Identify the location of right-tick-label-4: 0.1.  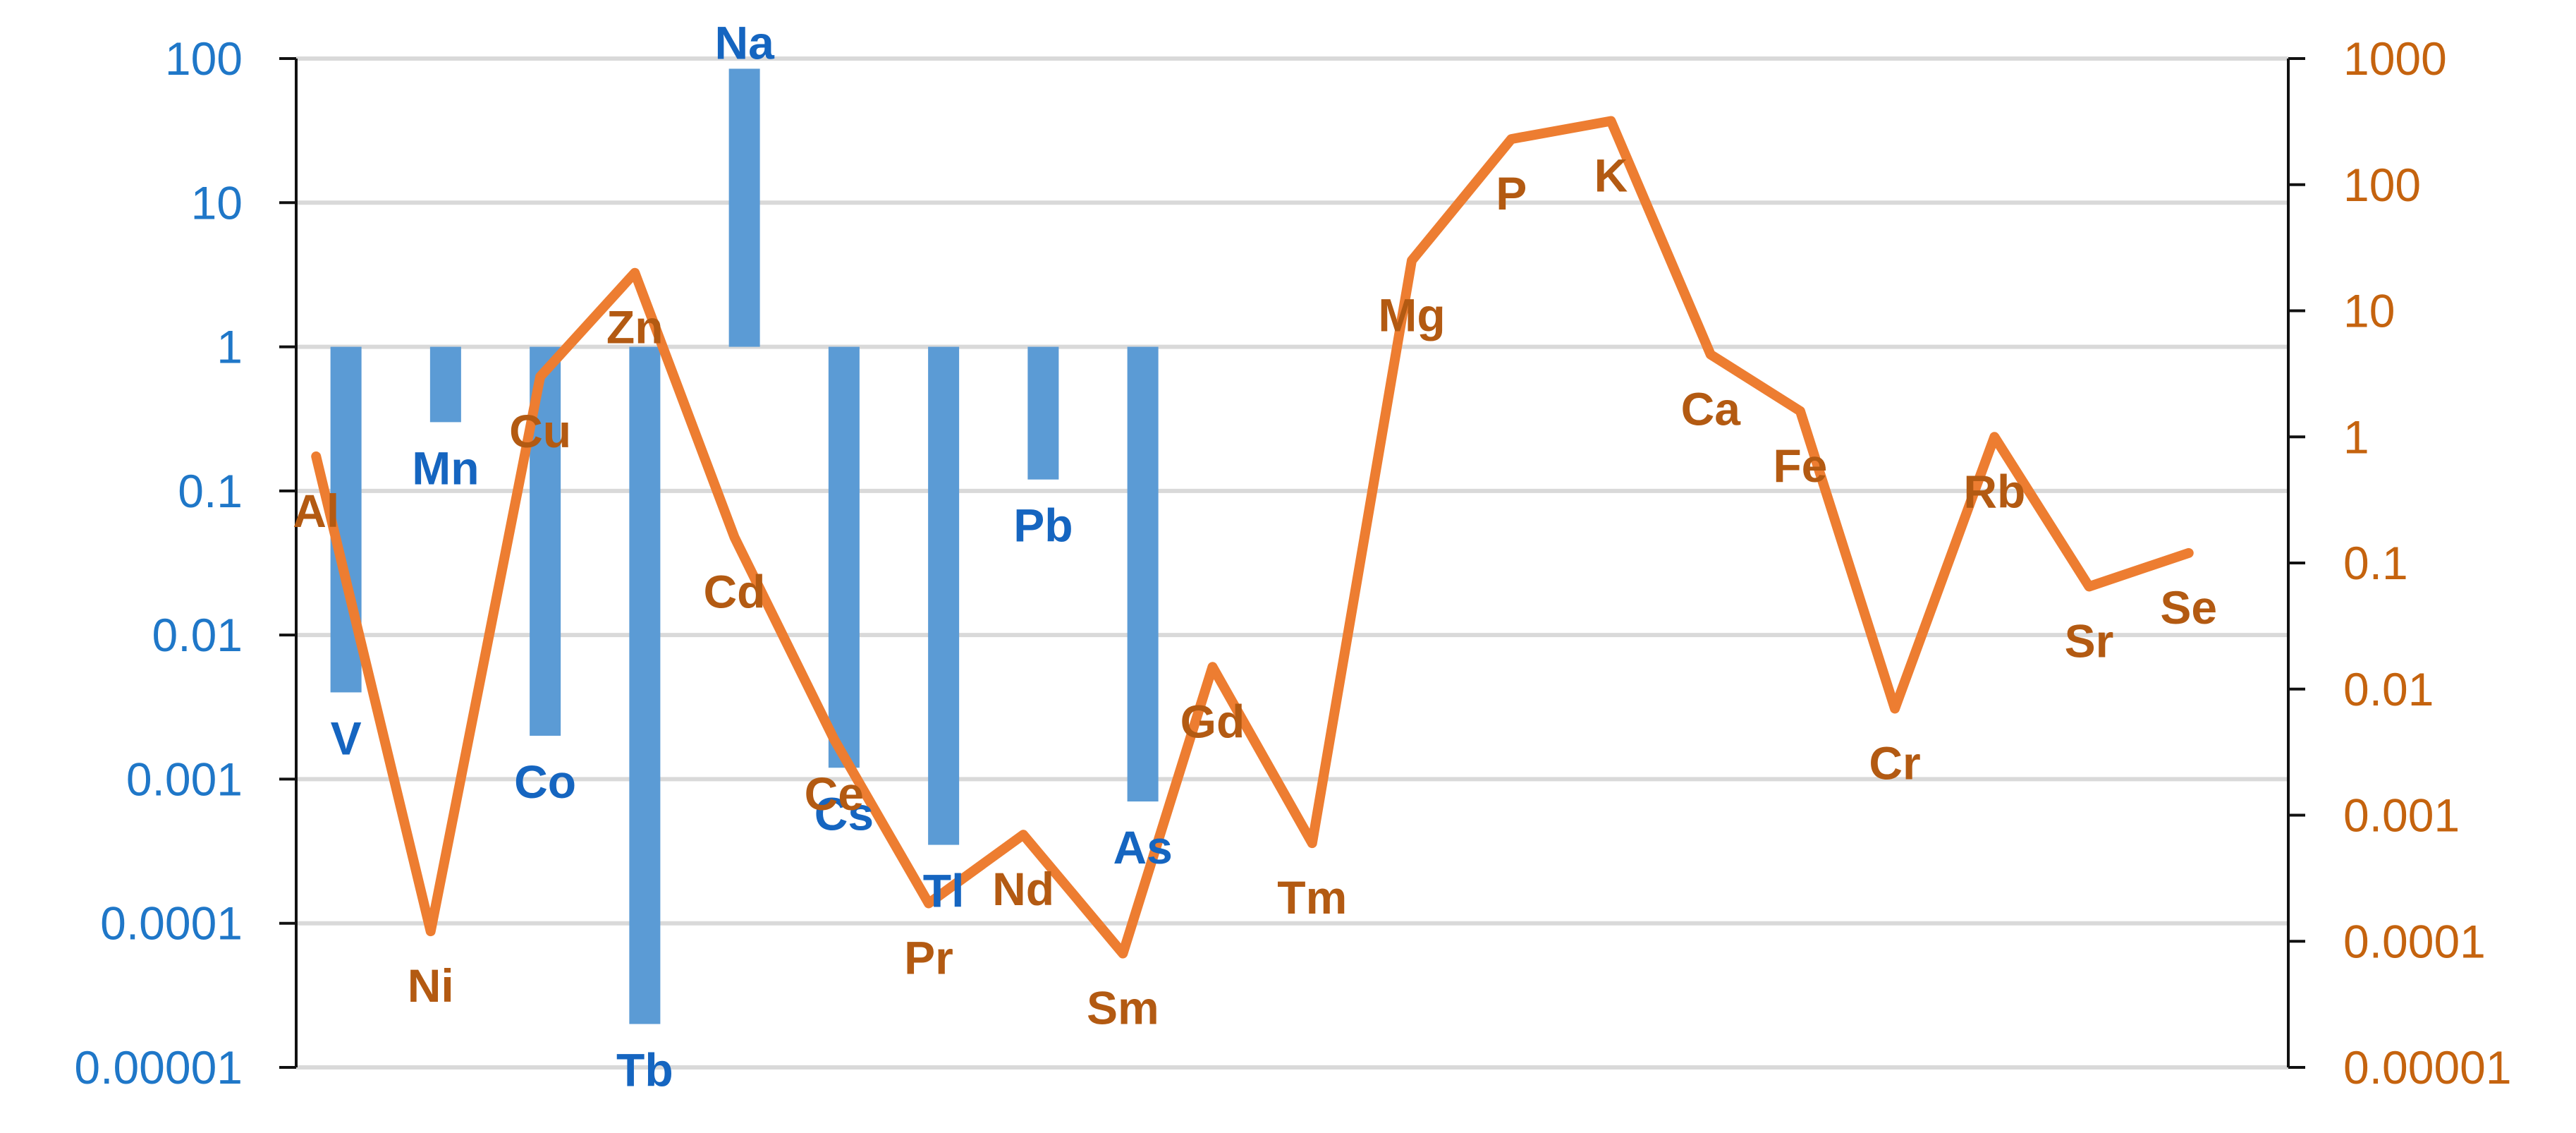
(2376, 563).